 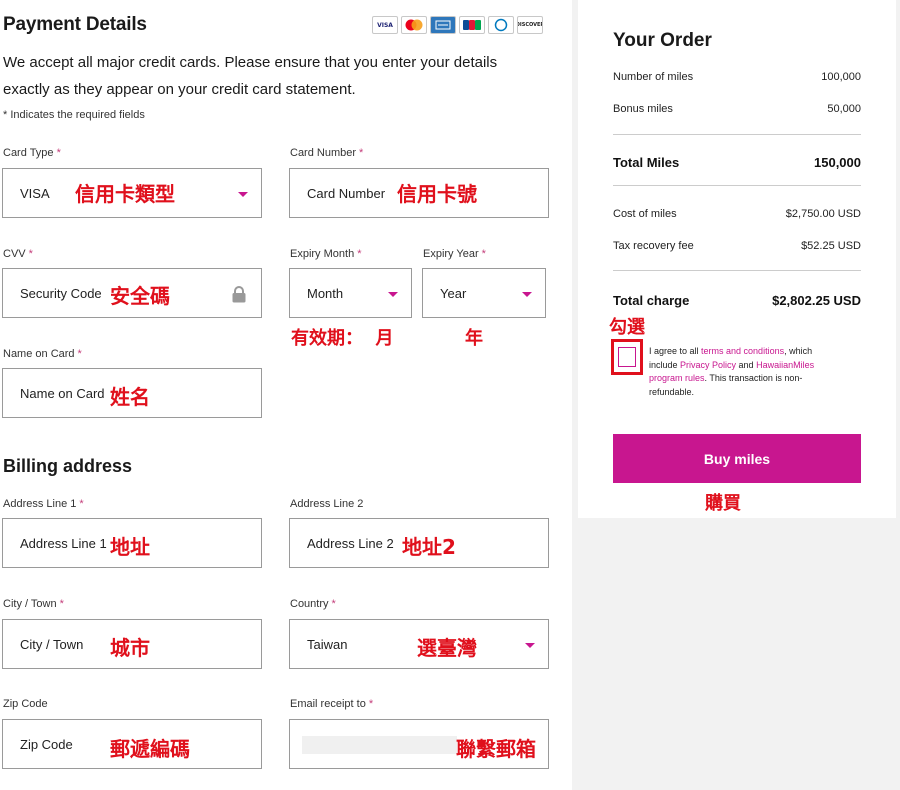 I want to click on billing-title: Billing address, so click(x=68, y=466).